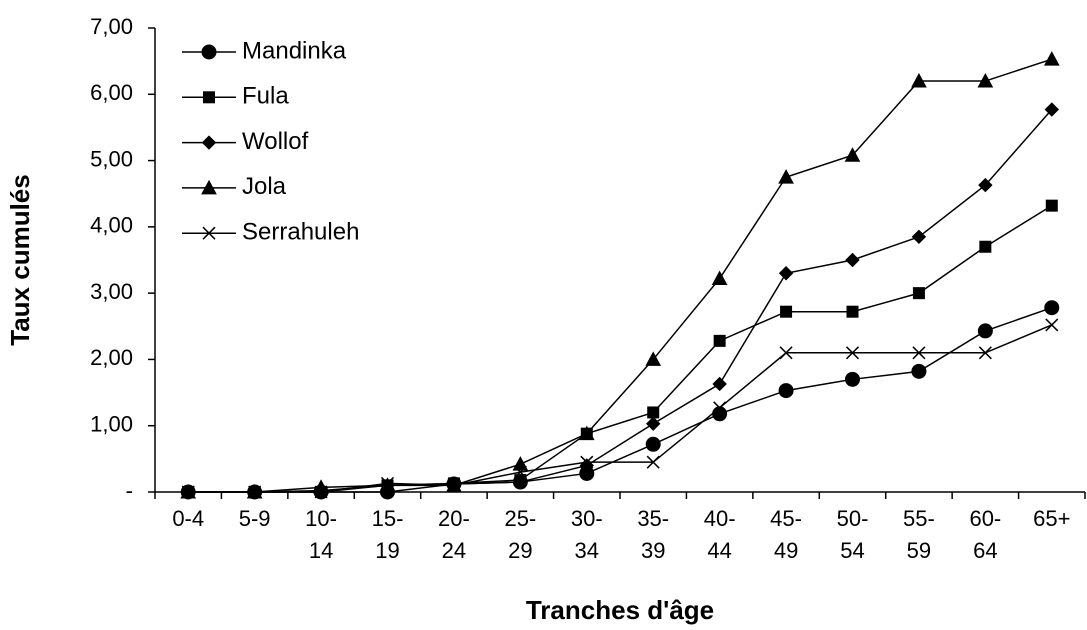 The width and height of the screenshot is (1087, 630). What do you see at coordinates (275, 141) in the screenshot?
I see `legend-label: Wollof` at bounding box center [275, 141].